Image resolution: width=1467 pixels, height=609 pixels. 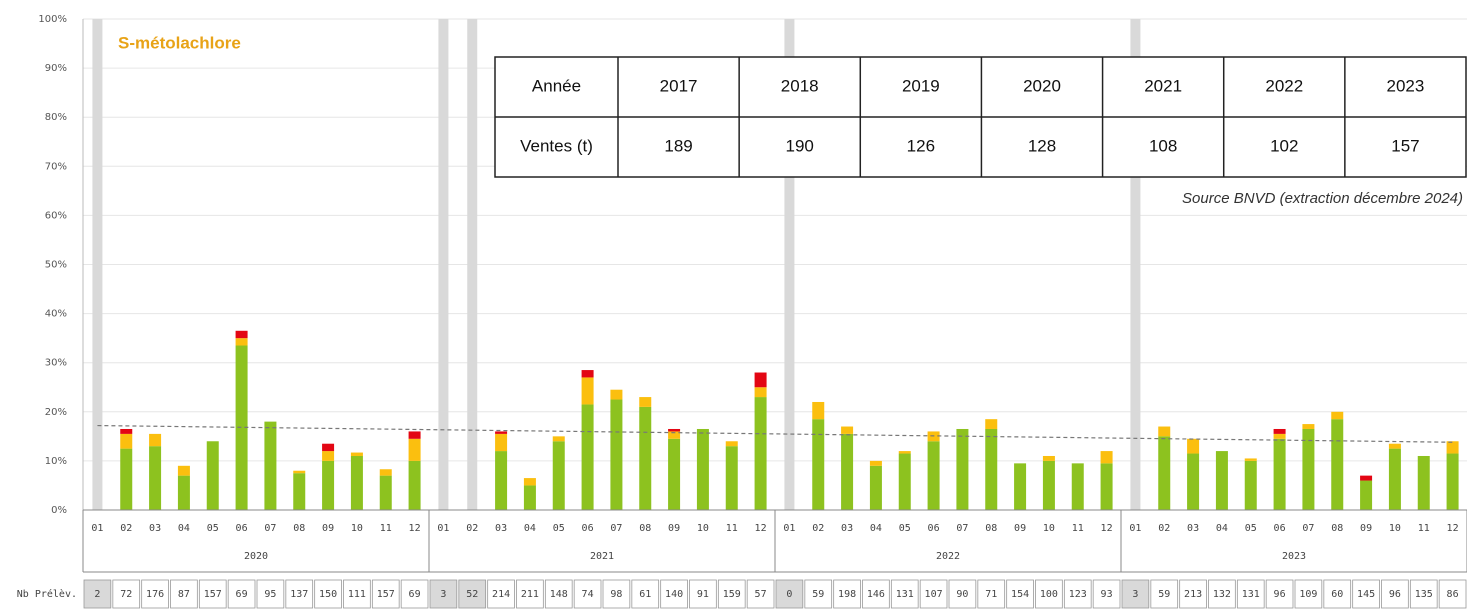 What do you see at coordinates (256, 556) in the screenshot?
I see `year-label: 2020` at bounding box center [256, 556].